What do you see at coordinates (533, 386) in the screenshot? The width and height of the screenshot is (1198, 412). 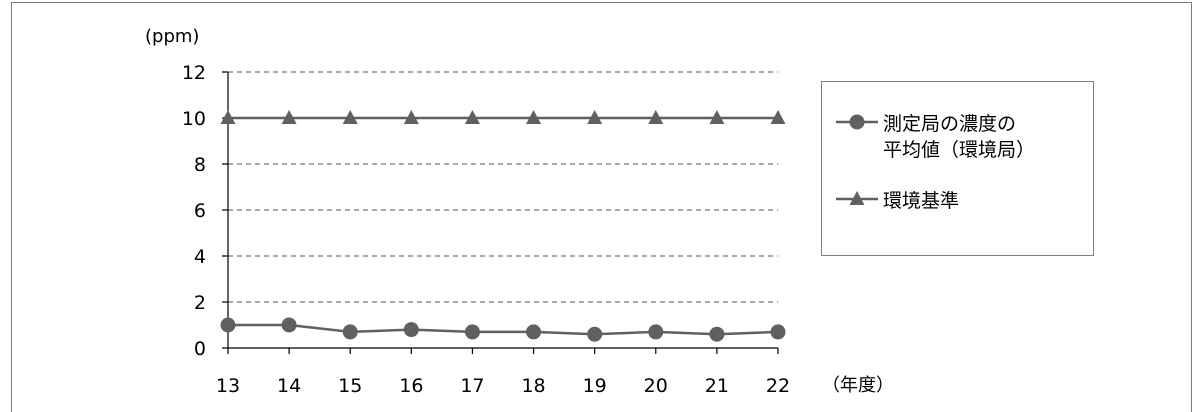 I see `x-tick-label: 18` at bounding box center [533, 386].